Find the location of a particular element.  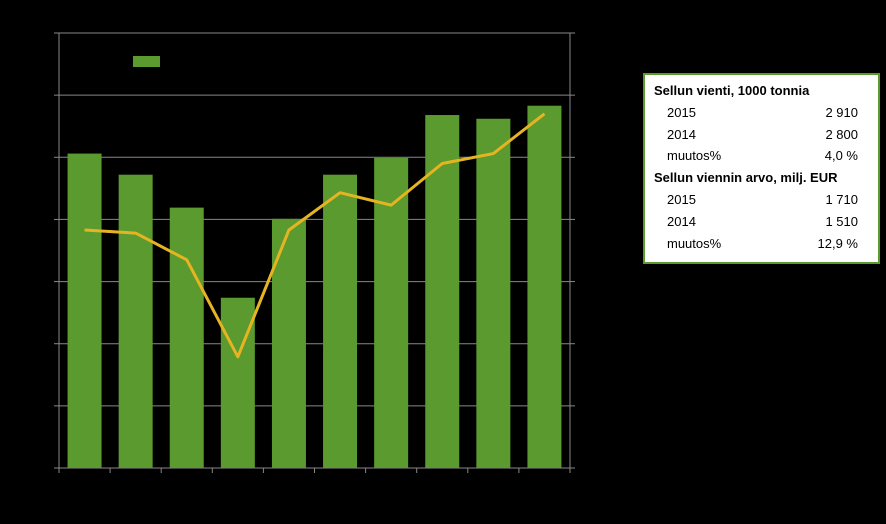

legend-swatch is located at coordinates (146, 61).